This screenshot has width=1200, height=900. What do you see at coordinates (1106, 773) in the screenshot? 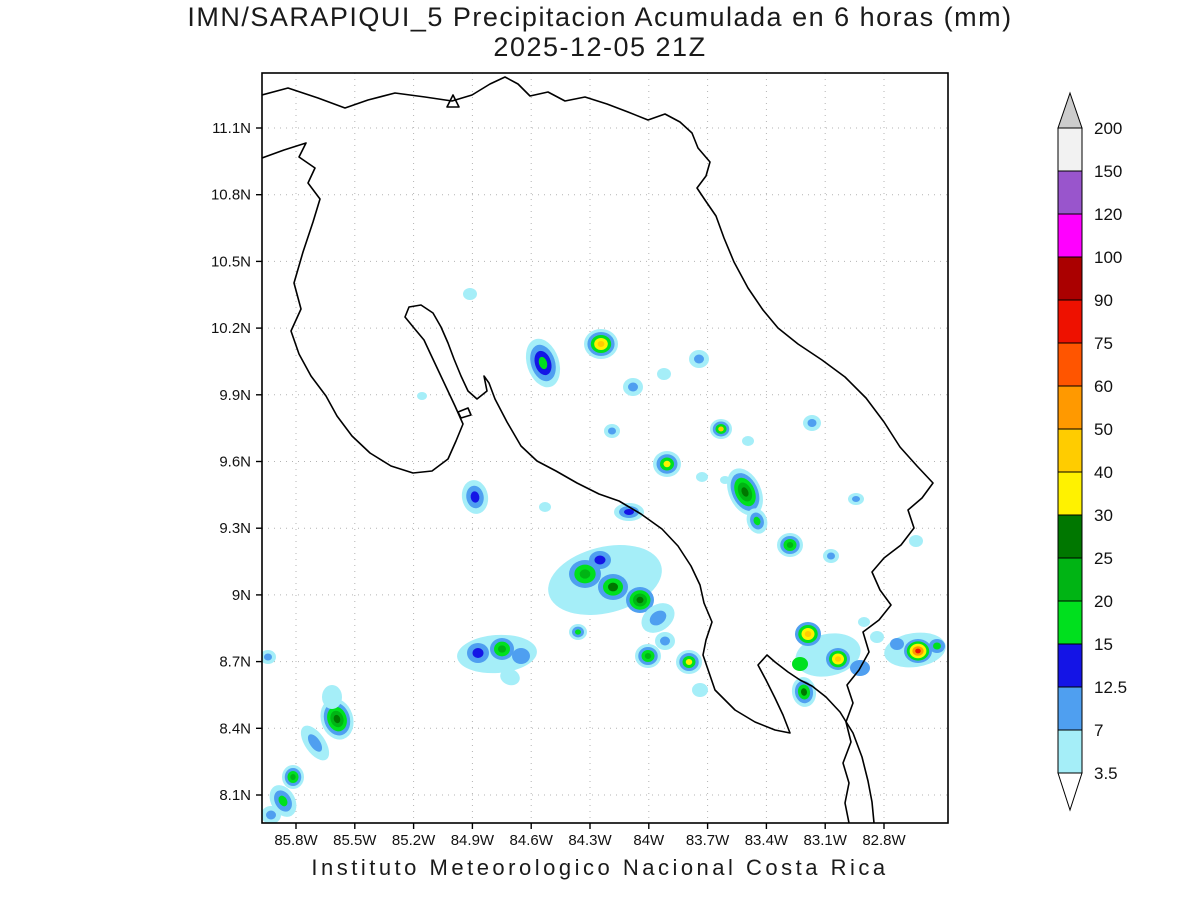
I see `colorbar-label: 3.5` at bounding box center [1106, 773].